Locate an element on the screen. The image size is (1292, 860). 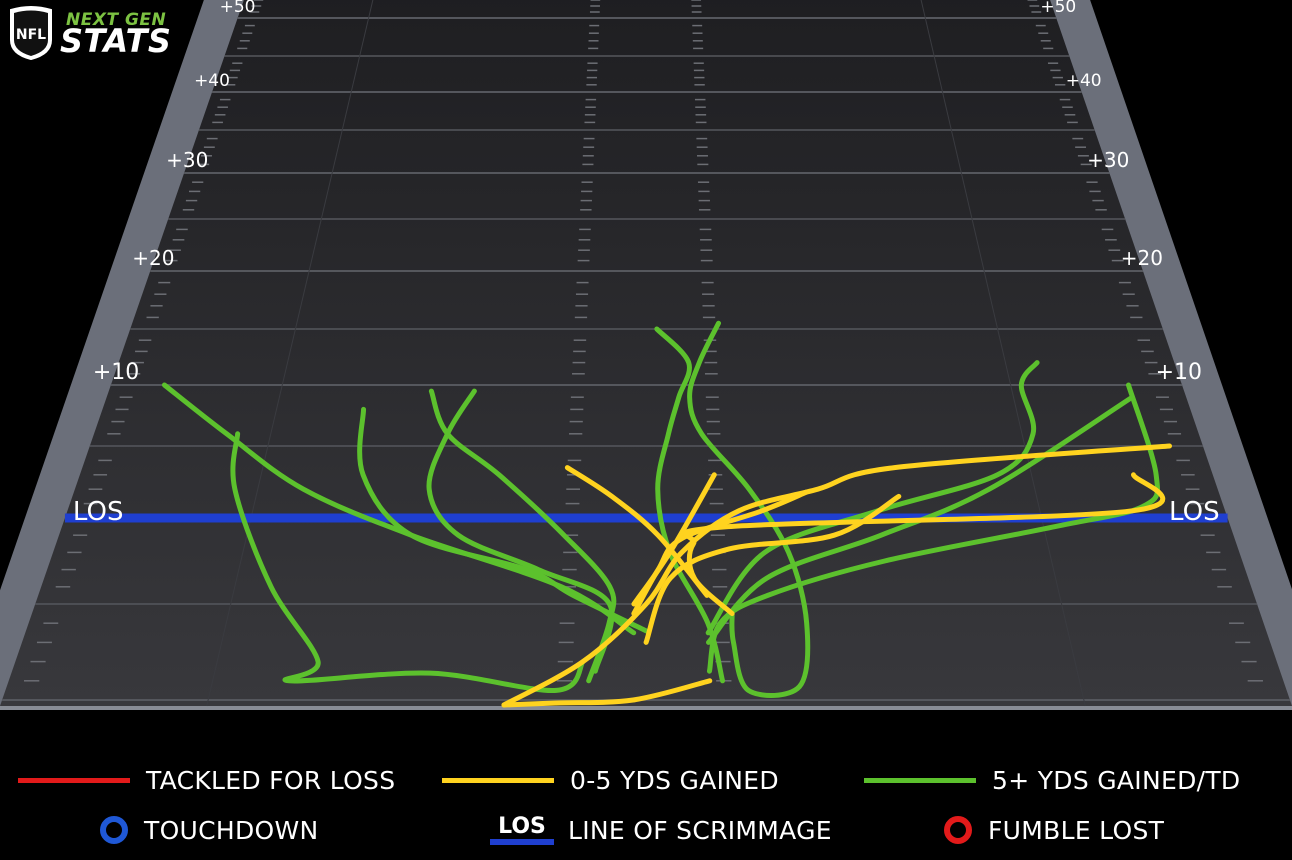
touchdown-ring-icon is located at coordinates (114, 830).